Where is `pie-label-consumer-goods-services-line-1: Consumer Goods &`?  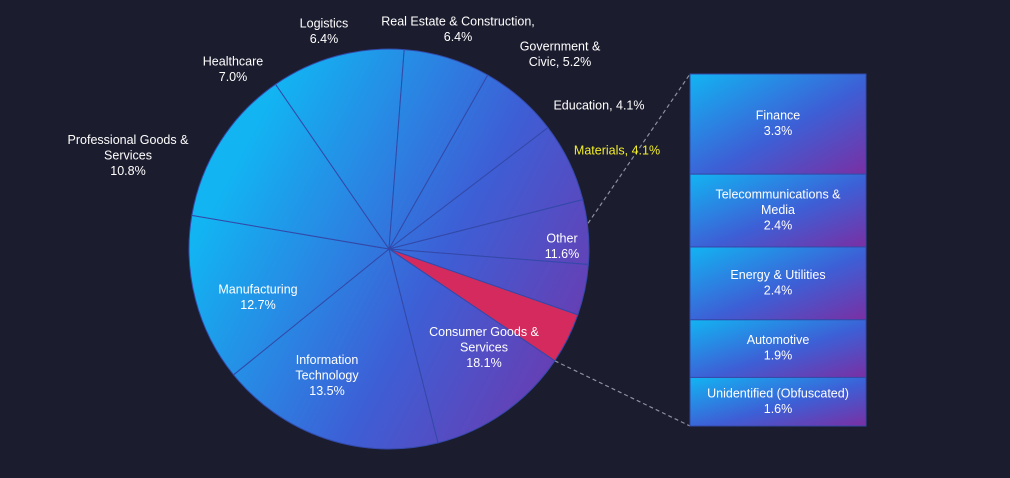 pie-label-consumer-goods-services-line-1: Consumer Goods & is located at coordinates (484, 332).